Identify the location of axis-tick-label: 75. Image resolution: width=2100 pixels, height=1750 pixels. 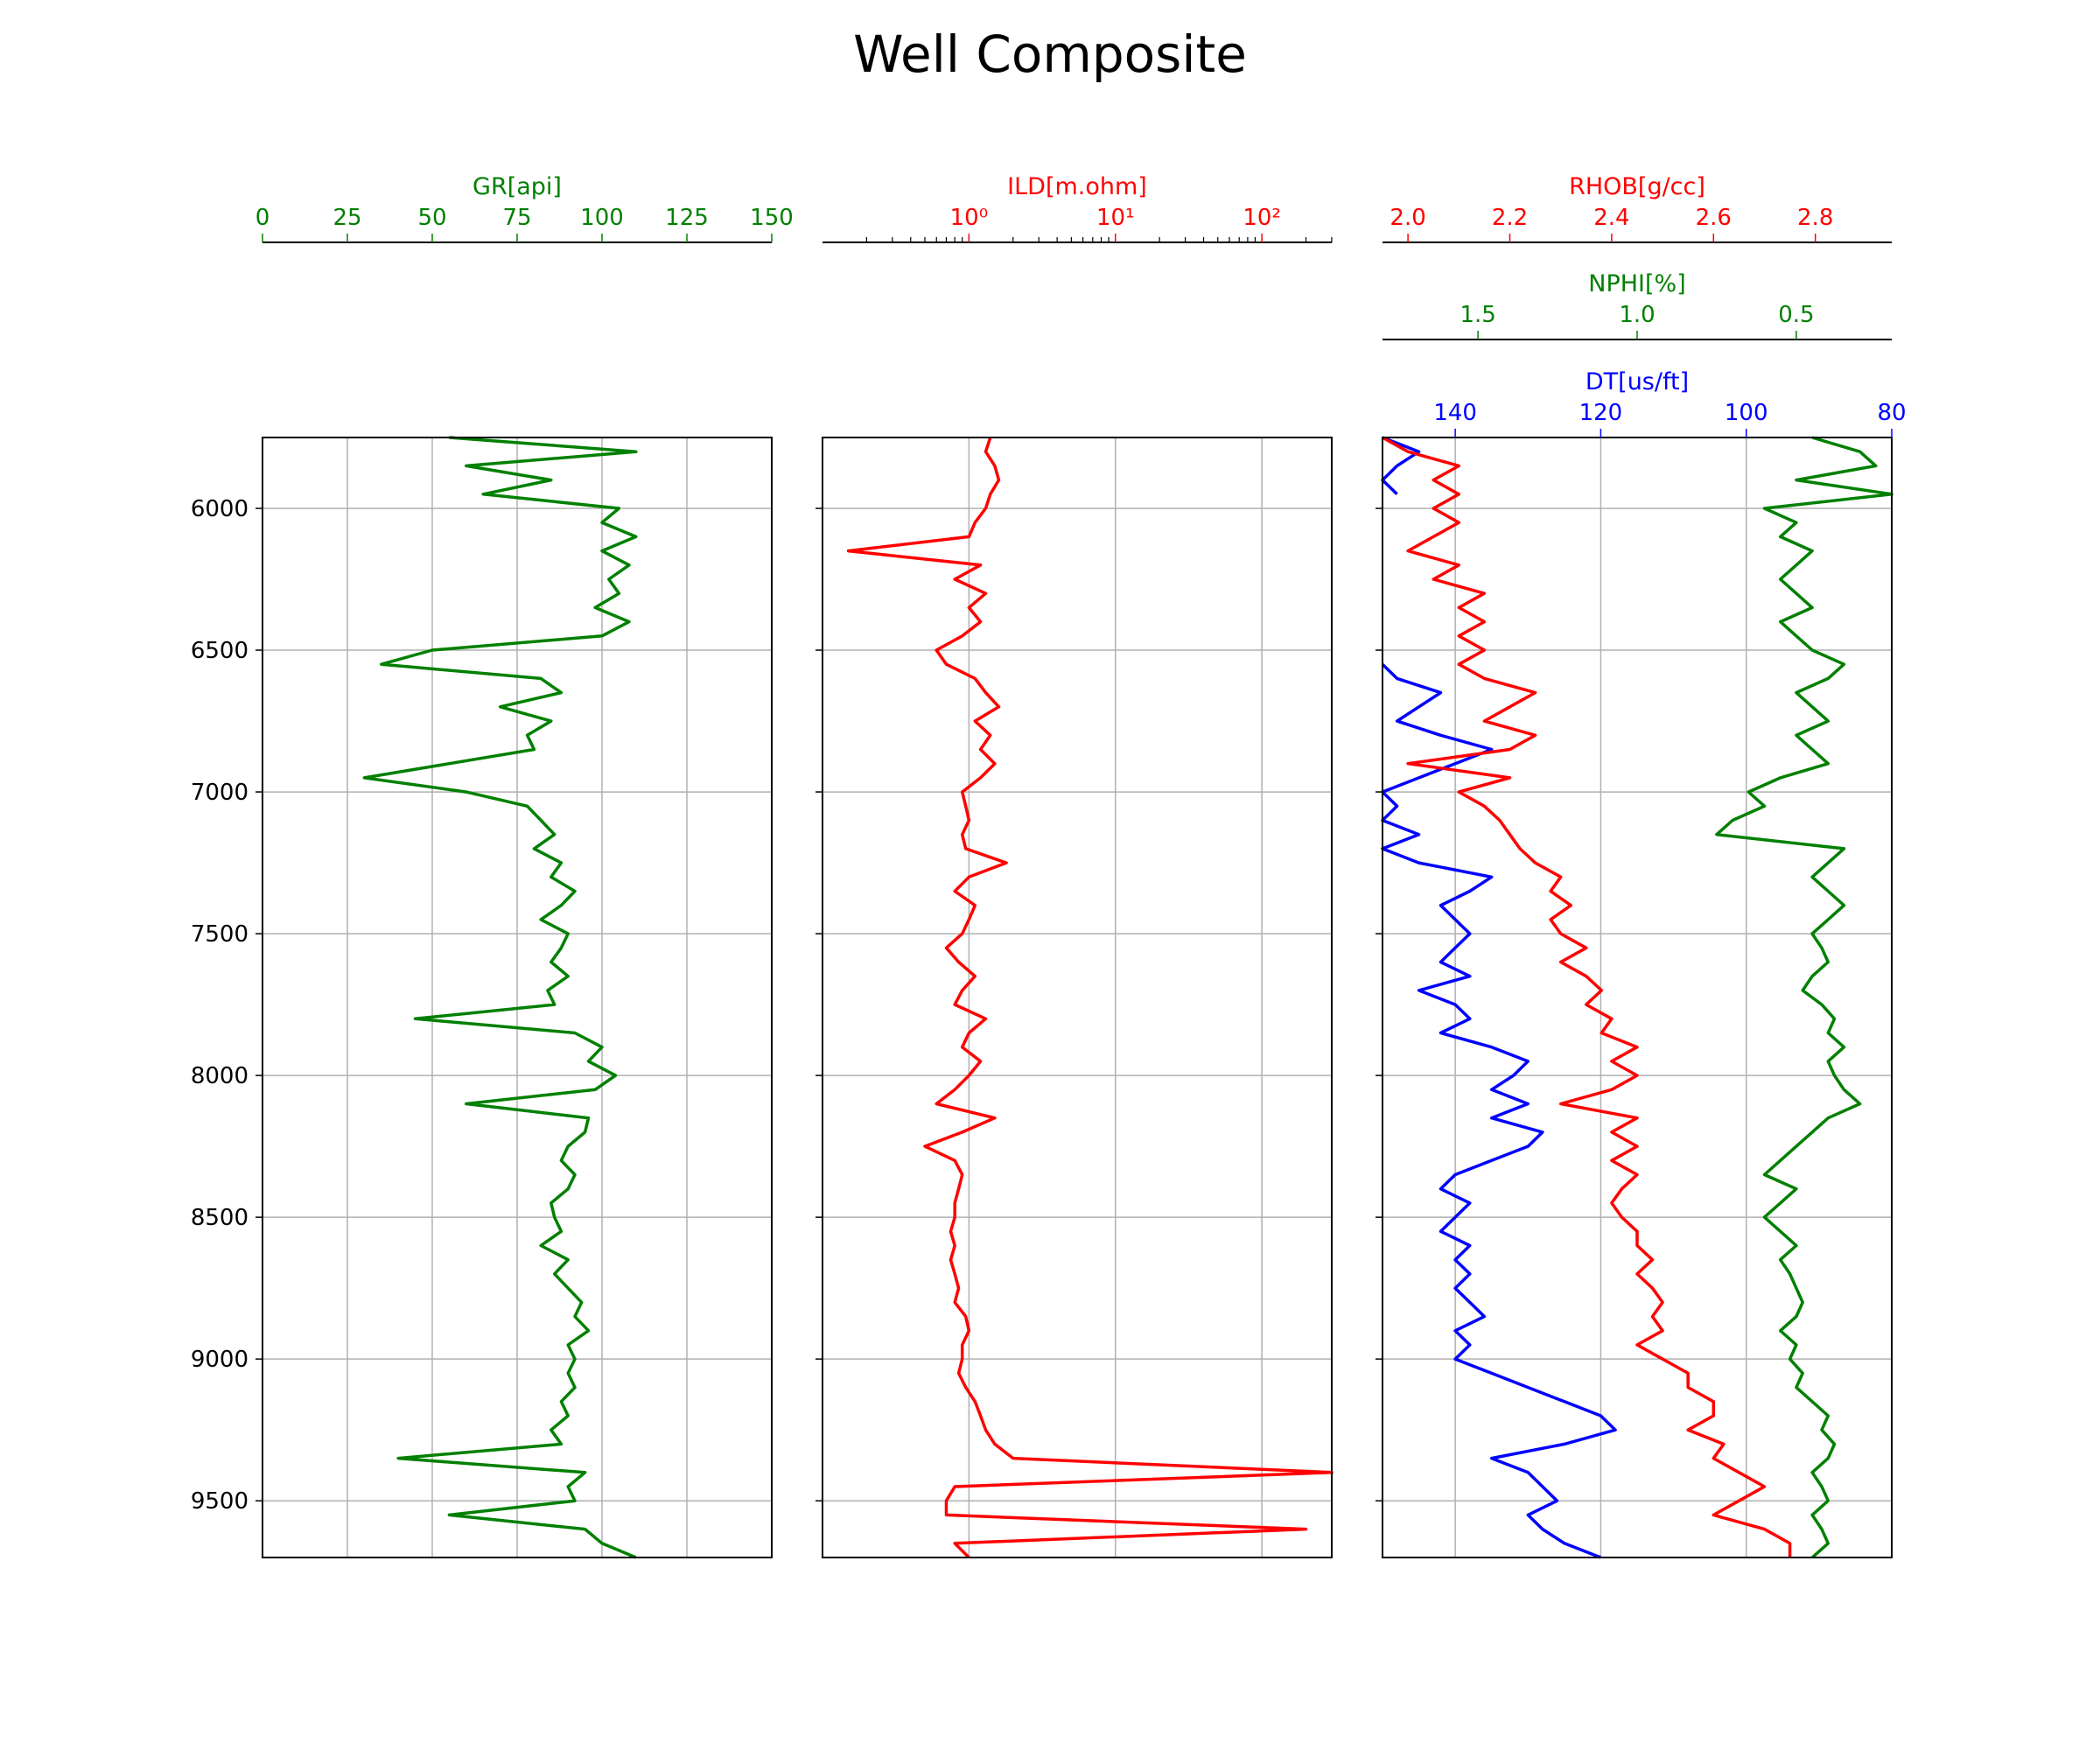
(516, 218).